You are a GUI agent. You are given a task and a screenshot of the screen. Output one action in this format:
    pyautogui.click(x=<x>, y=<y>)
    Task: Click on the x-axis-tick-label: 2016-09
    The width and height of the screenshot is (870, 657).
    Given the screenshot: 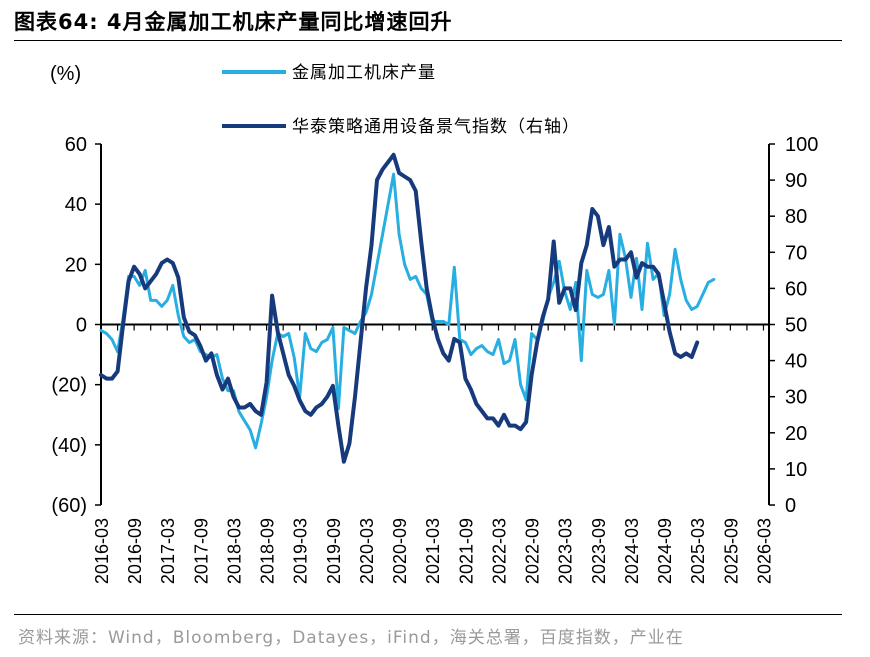 What is the action you would take?
    pyautogui.click(x=135, y=551)
    